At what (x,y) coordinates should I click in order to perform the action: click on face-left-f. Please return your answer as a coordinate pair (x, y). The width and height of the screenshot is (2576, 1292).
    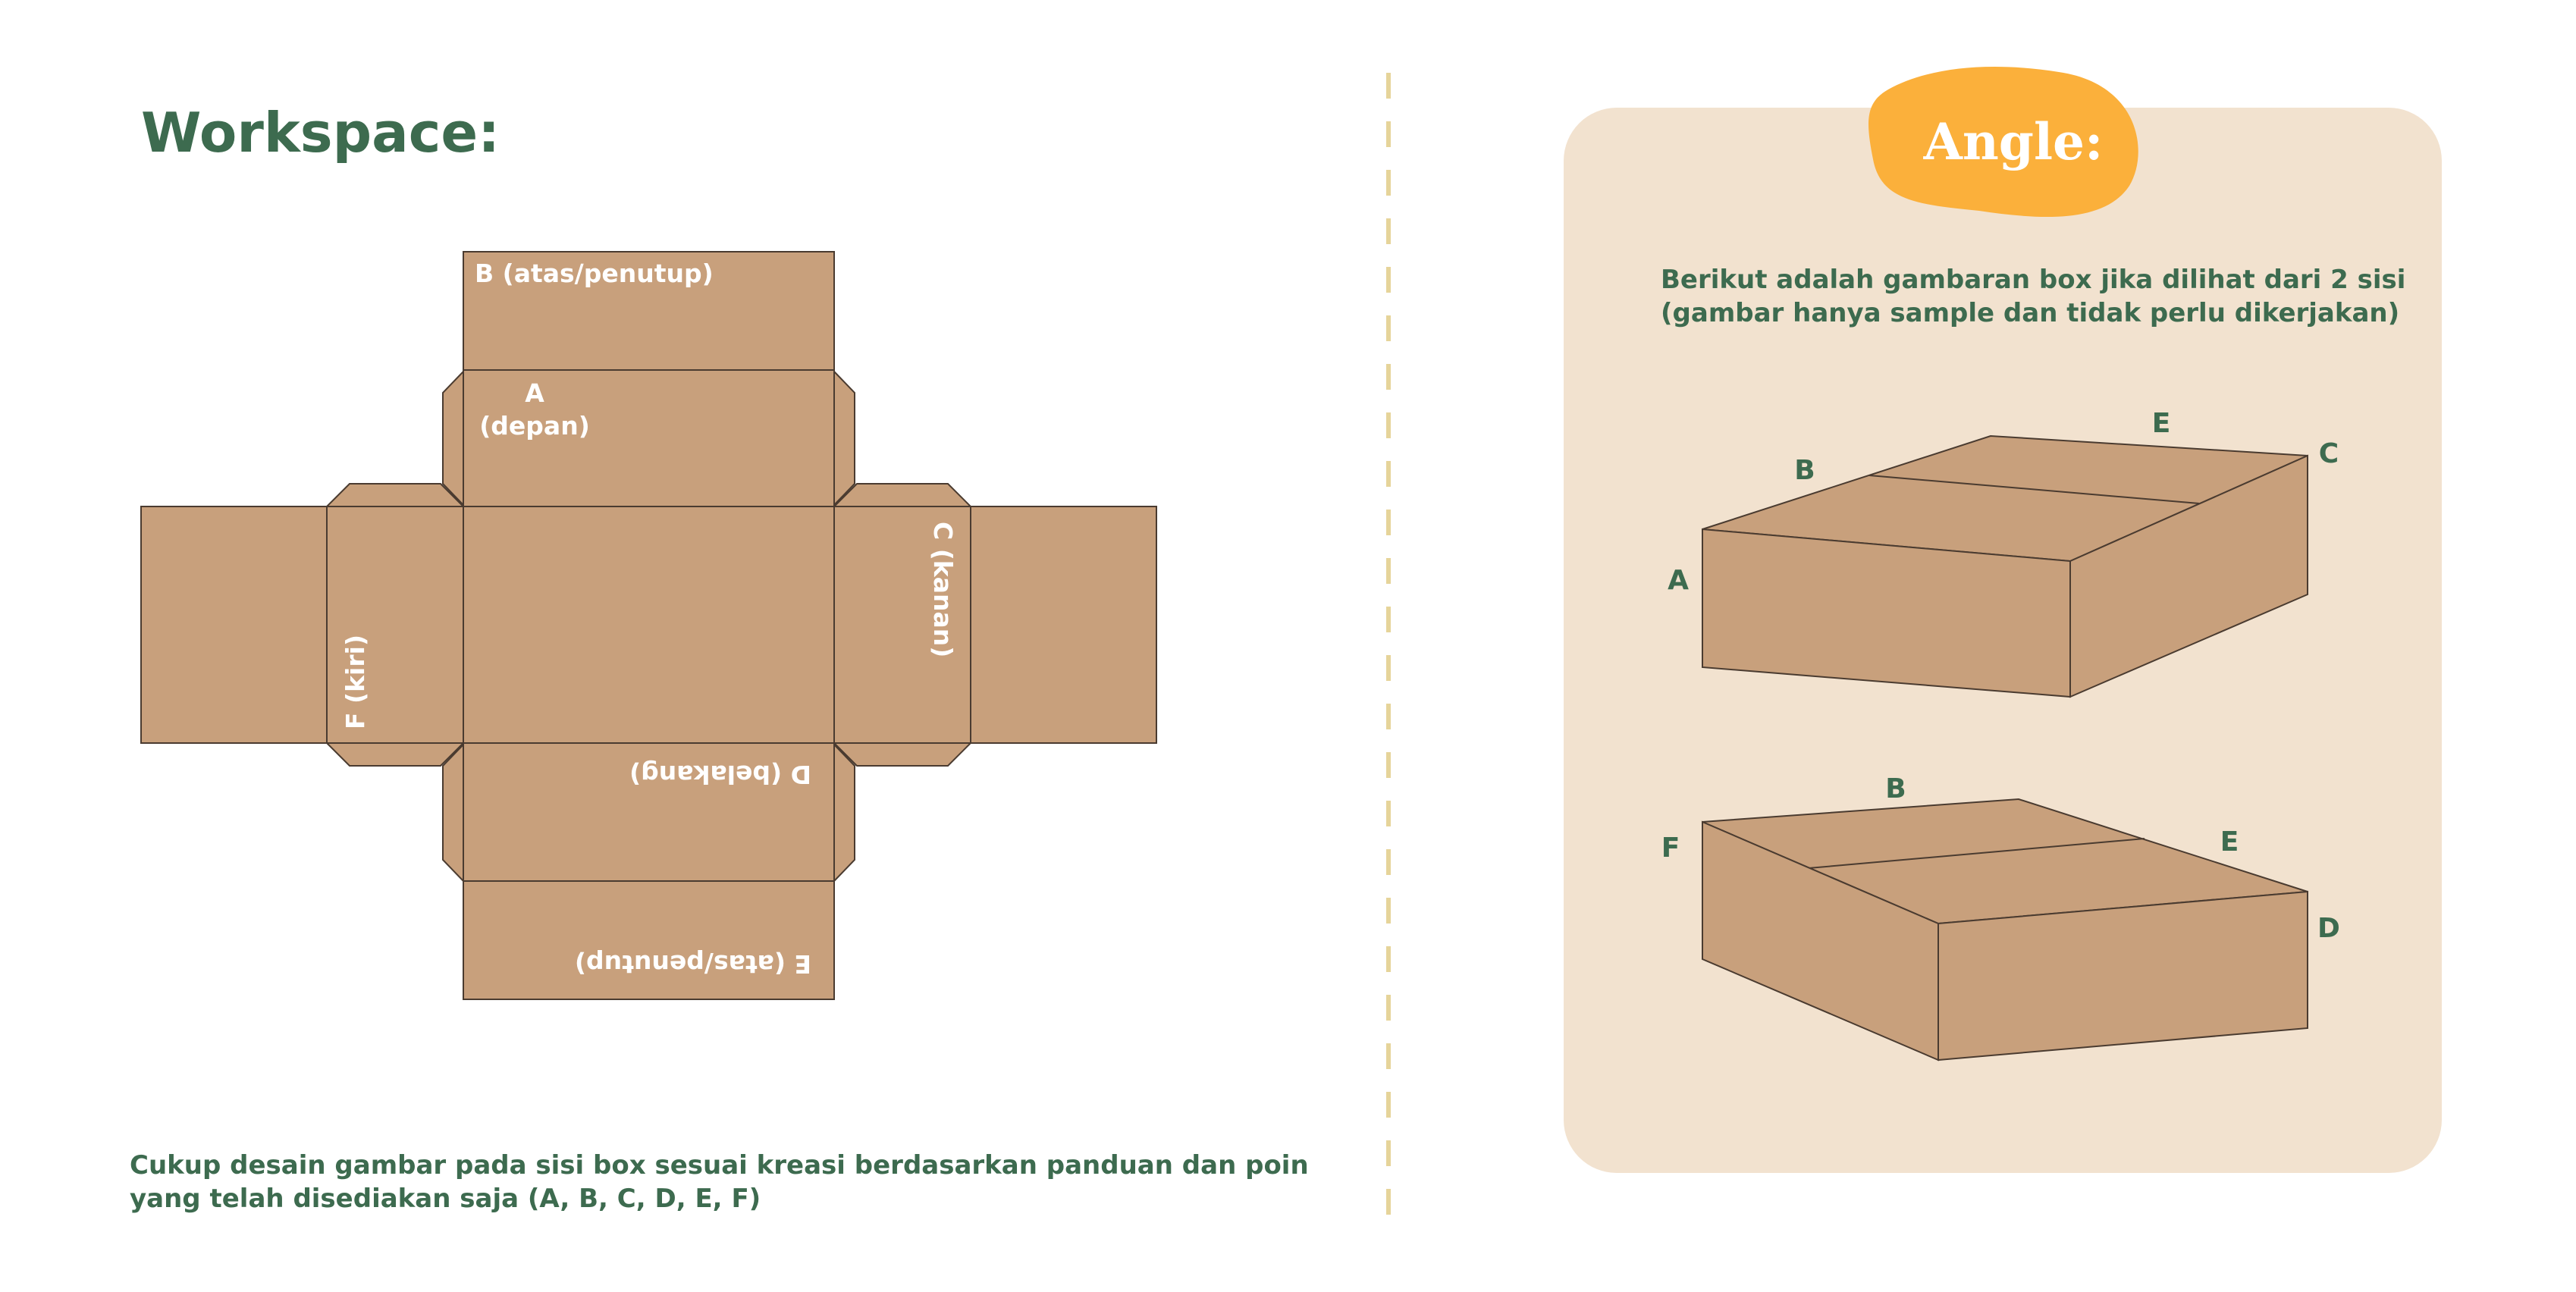
    Looking at the image, I should click on (395, 625).